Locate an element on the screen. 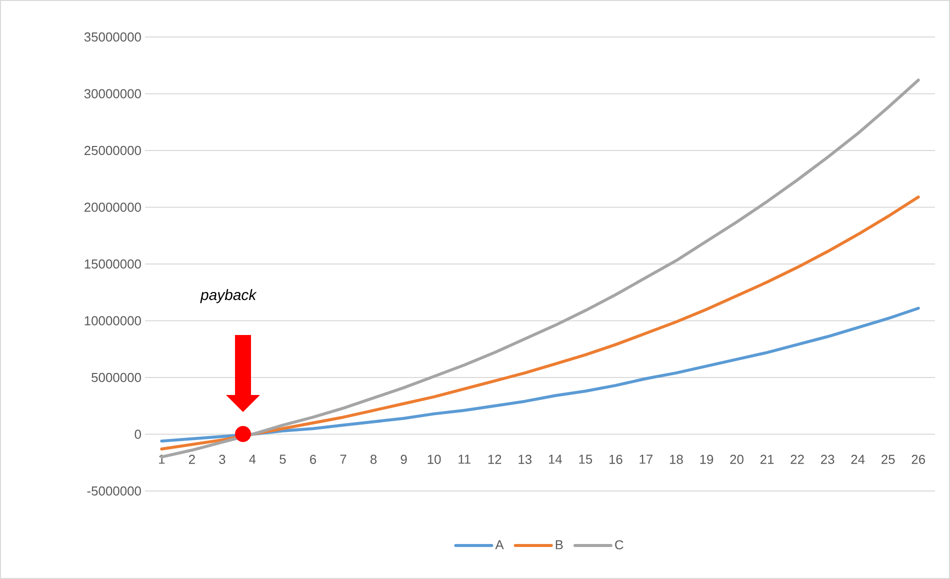  y-tick-label: 20000000 is located at coordinates (112, 207).